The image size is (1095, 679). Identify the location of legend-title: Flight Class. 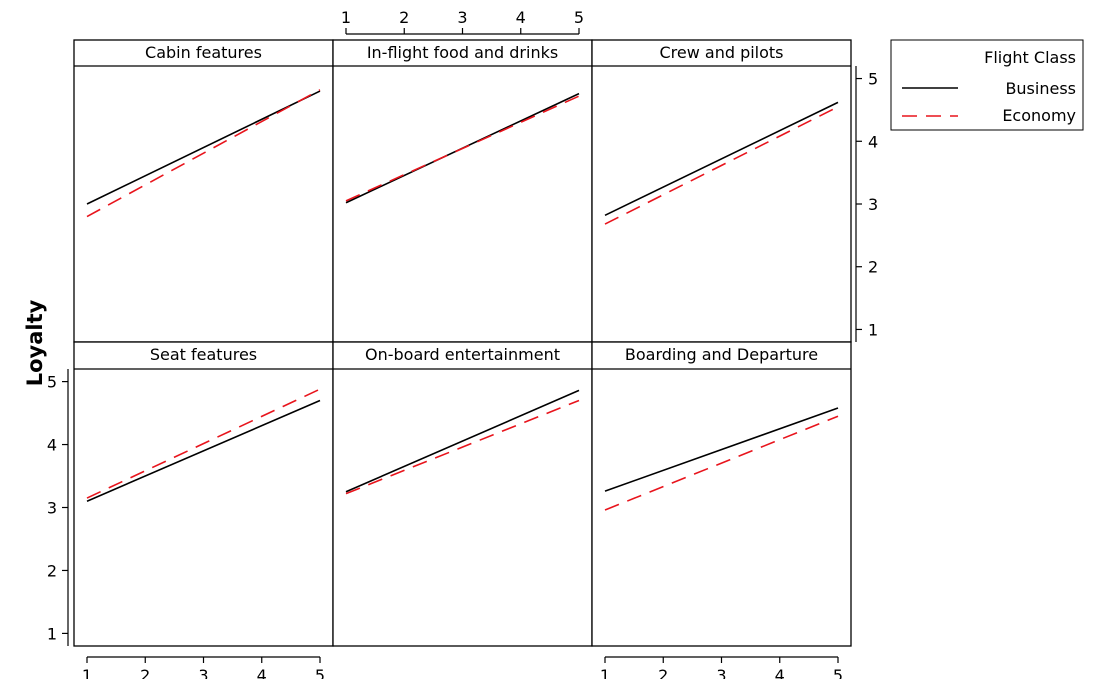
(1030, 57).